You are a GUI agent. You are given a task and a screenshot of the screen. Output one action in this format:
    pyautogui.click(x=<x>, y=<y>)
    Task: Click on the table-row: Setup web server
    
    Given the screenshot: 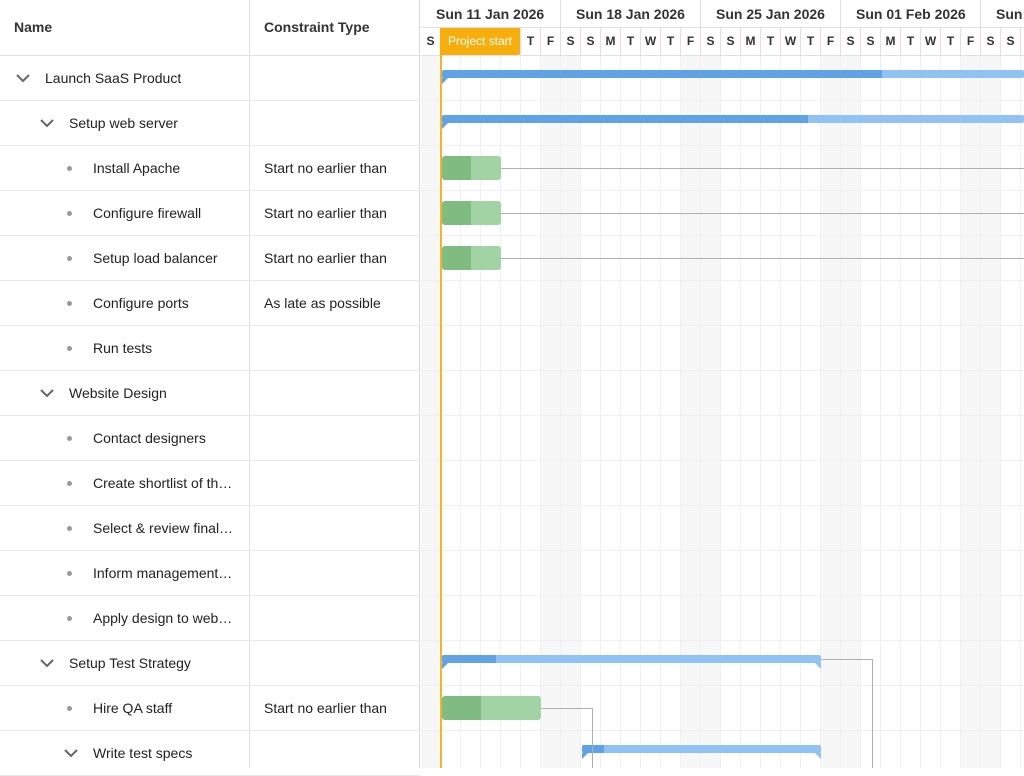 What is the action you would take?
    pyautogui.click(x=210, y=123)
    